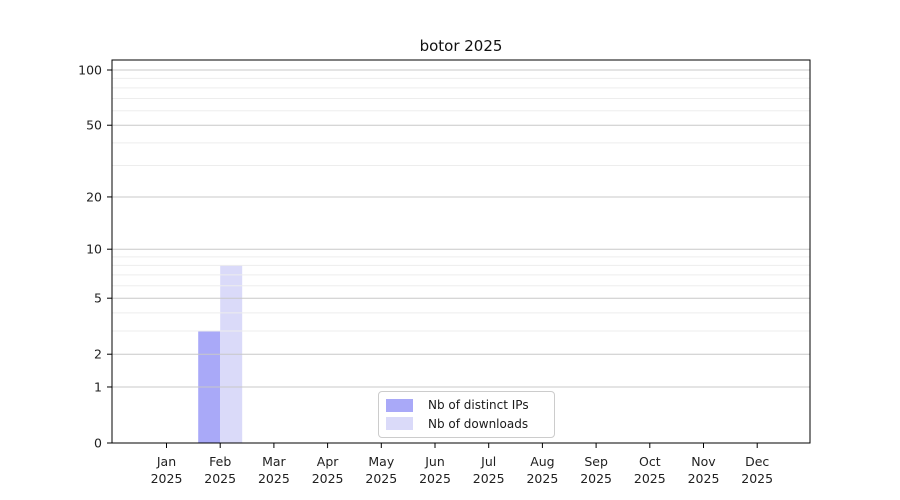  Describe the element at coordinates (98, 354) in the screenshot. I see `y-tick-label: 2` at that location.